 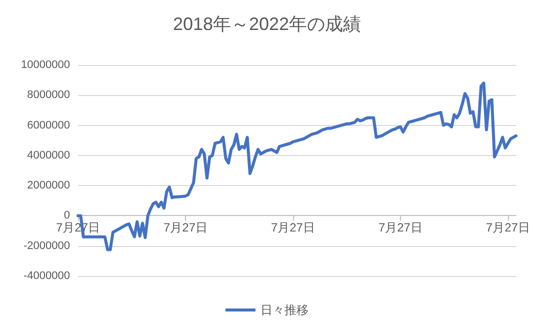 What do you see at coordinates (48, 125) in the screenshot?
I see `y-tick-label: 6000000` at bounding box center [48, 125].